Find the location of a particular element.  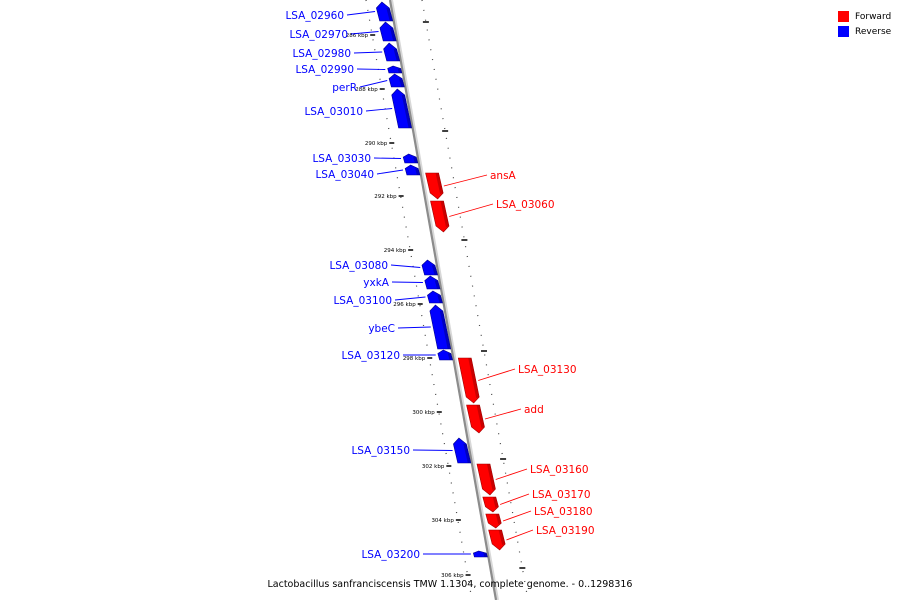

gene-lsa-03030: LSA_03030 is located at coordinates (365, 159).